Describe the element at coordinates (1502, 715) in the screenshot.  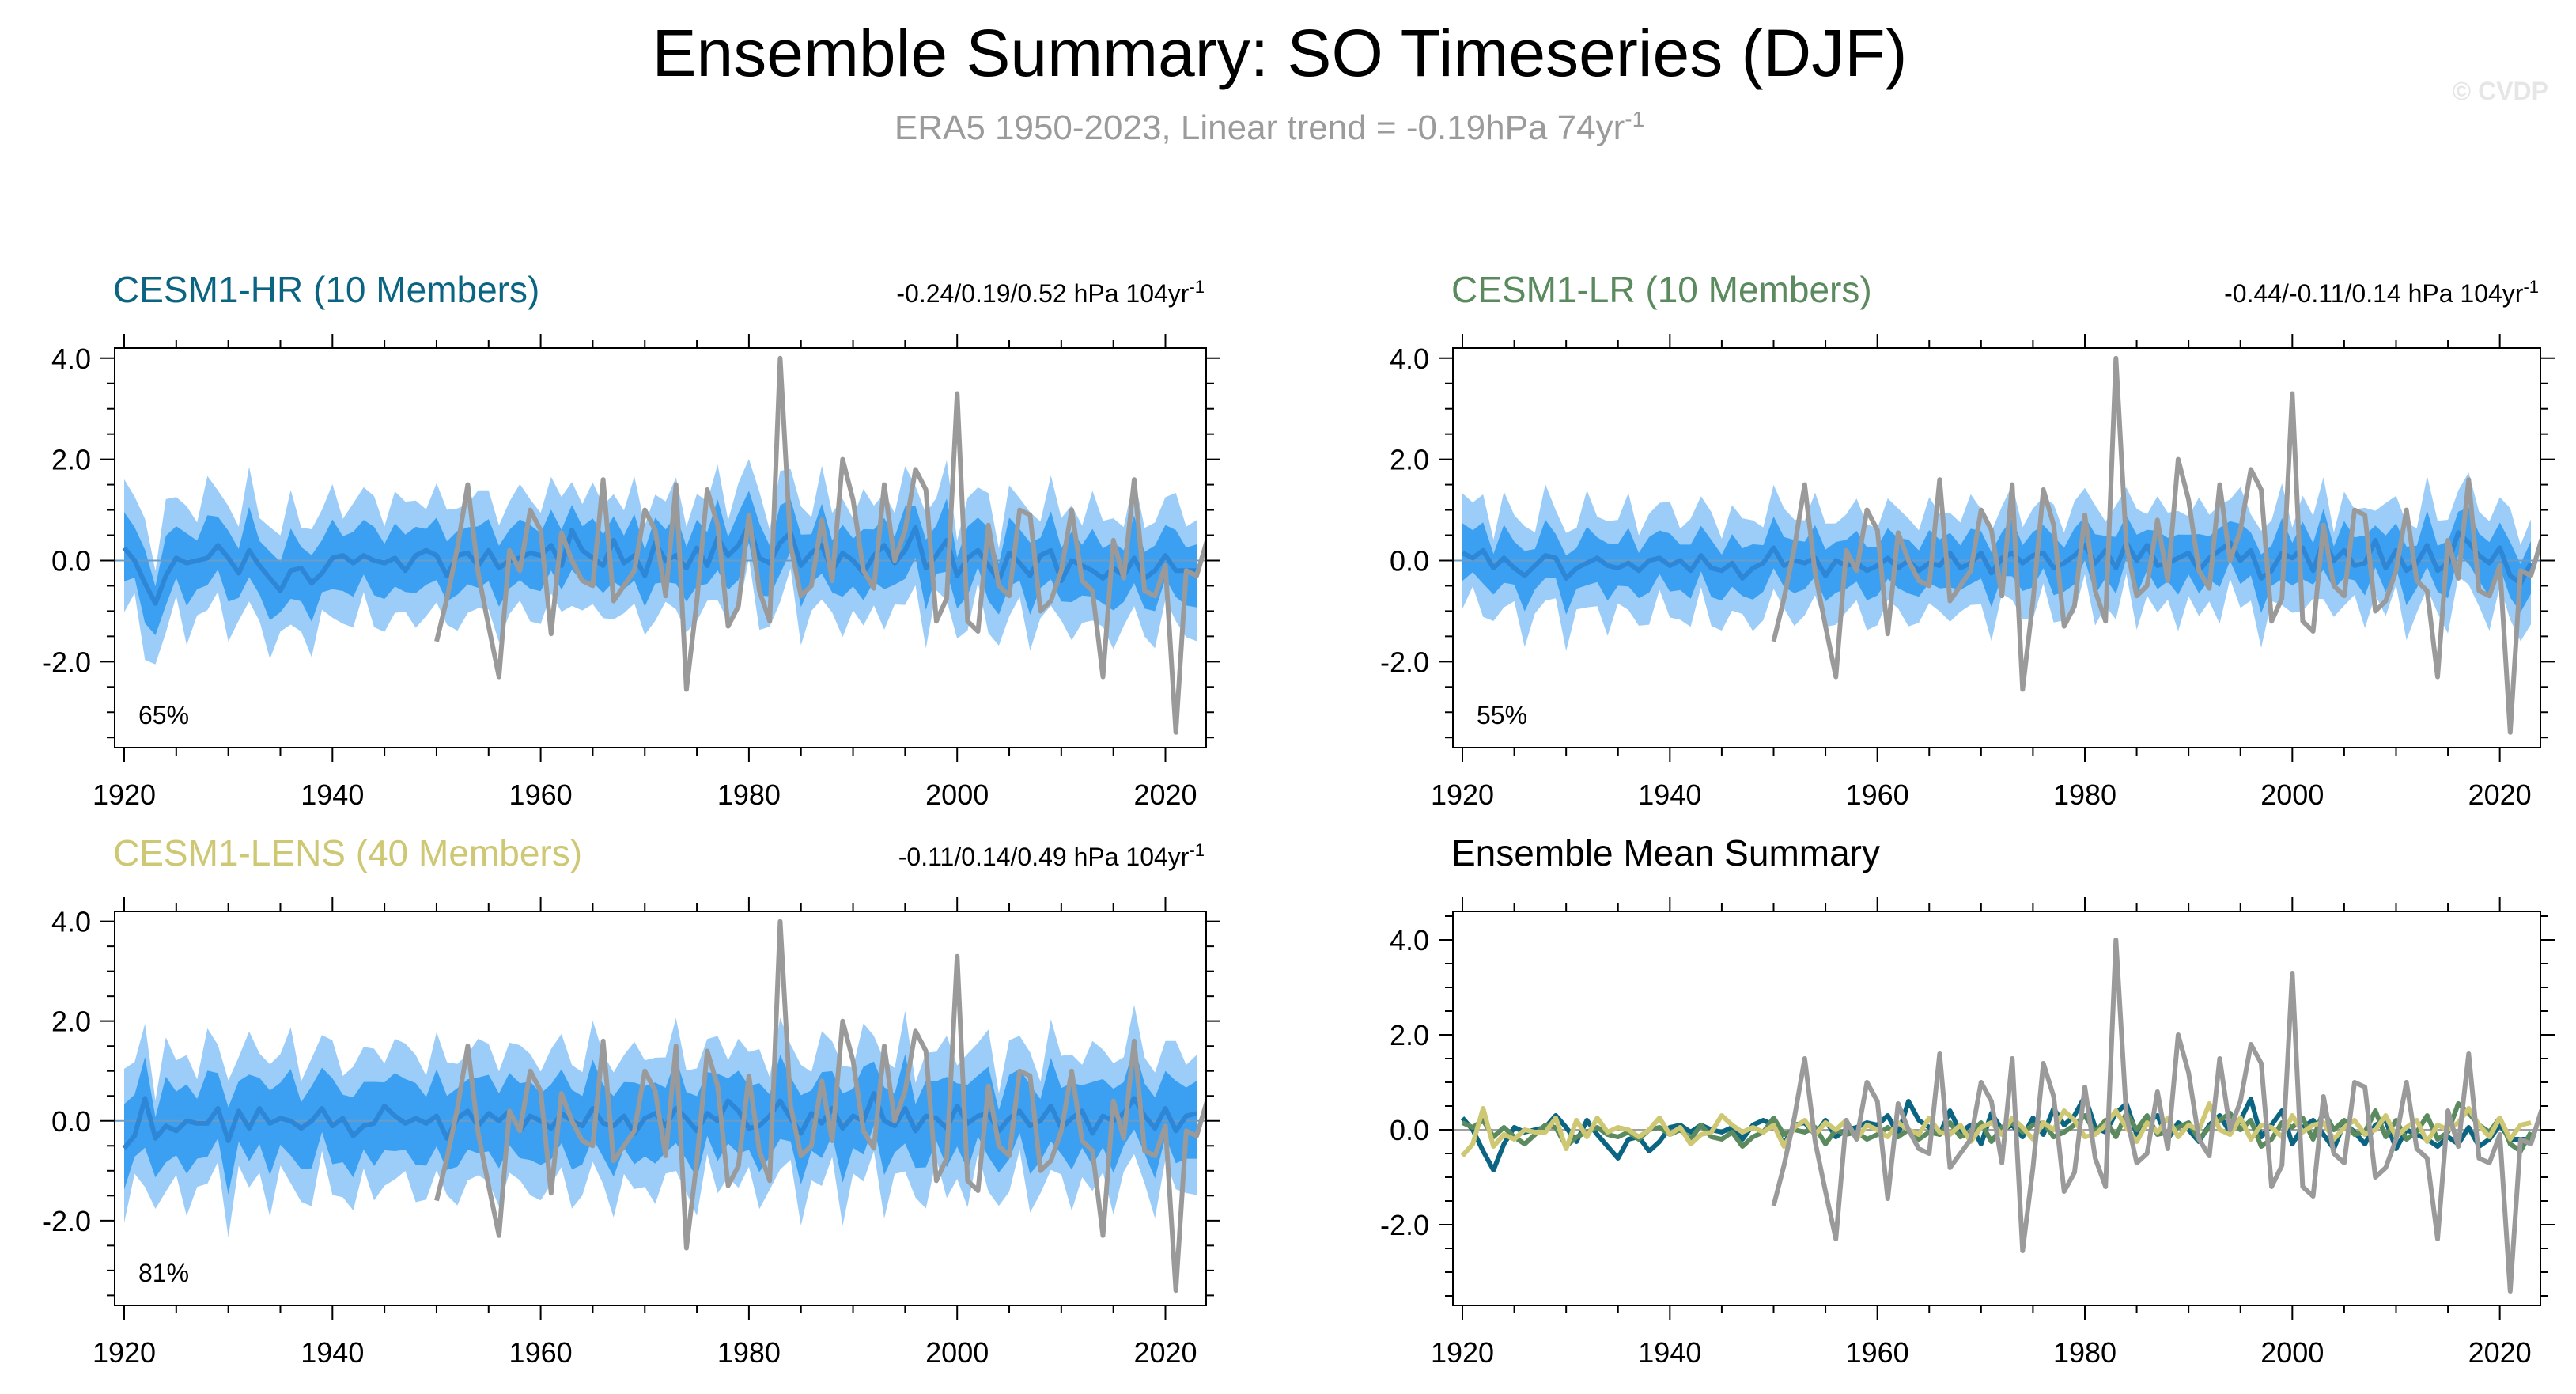
I see `panel-percent: 55%` at that location.